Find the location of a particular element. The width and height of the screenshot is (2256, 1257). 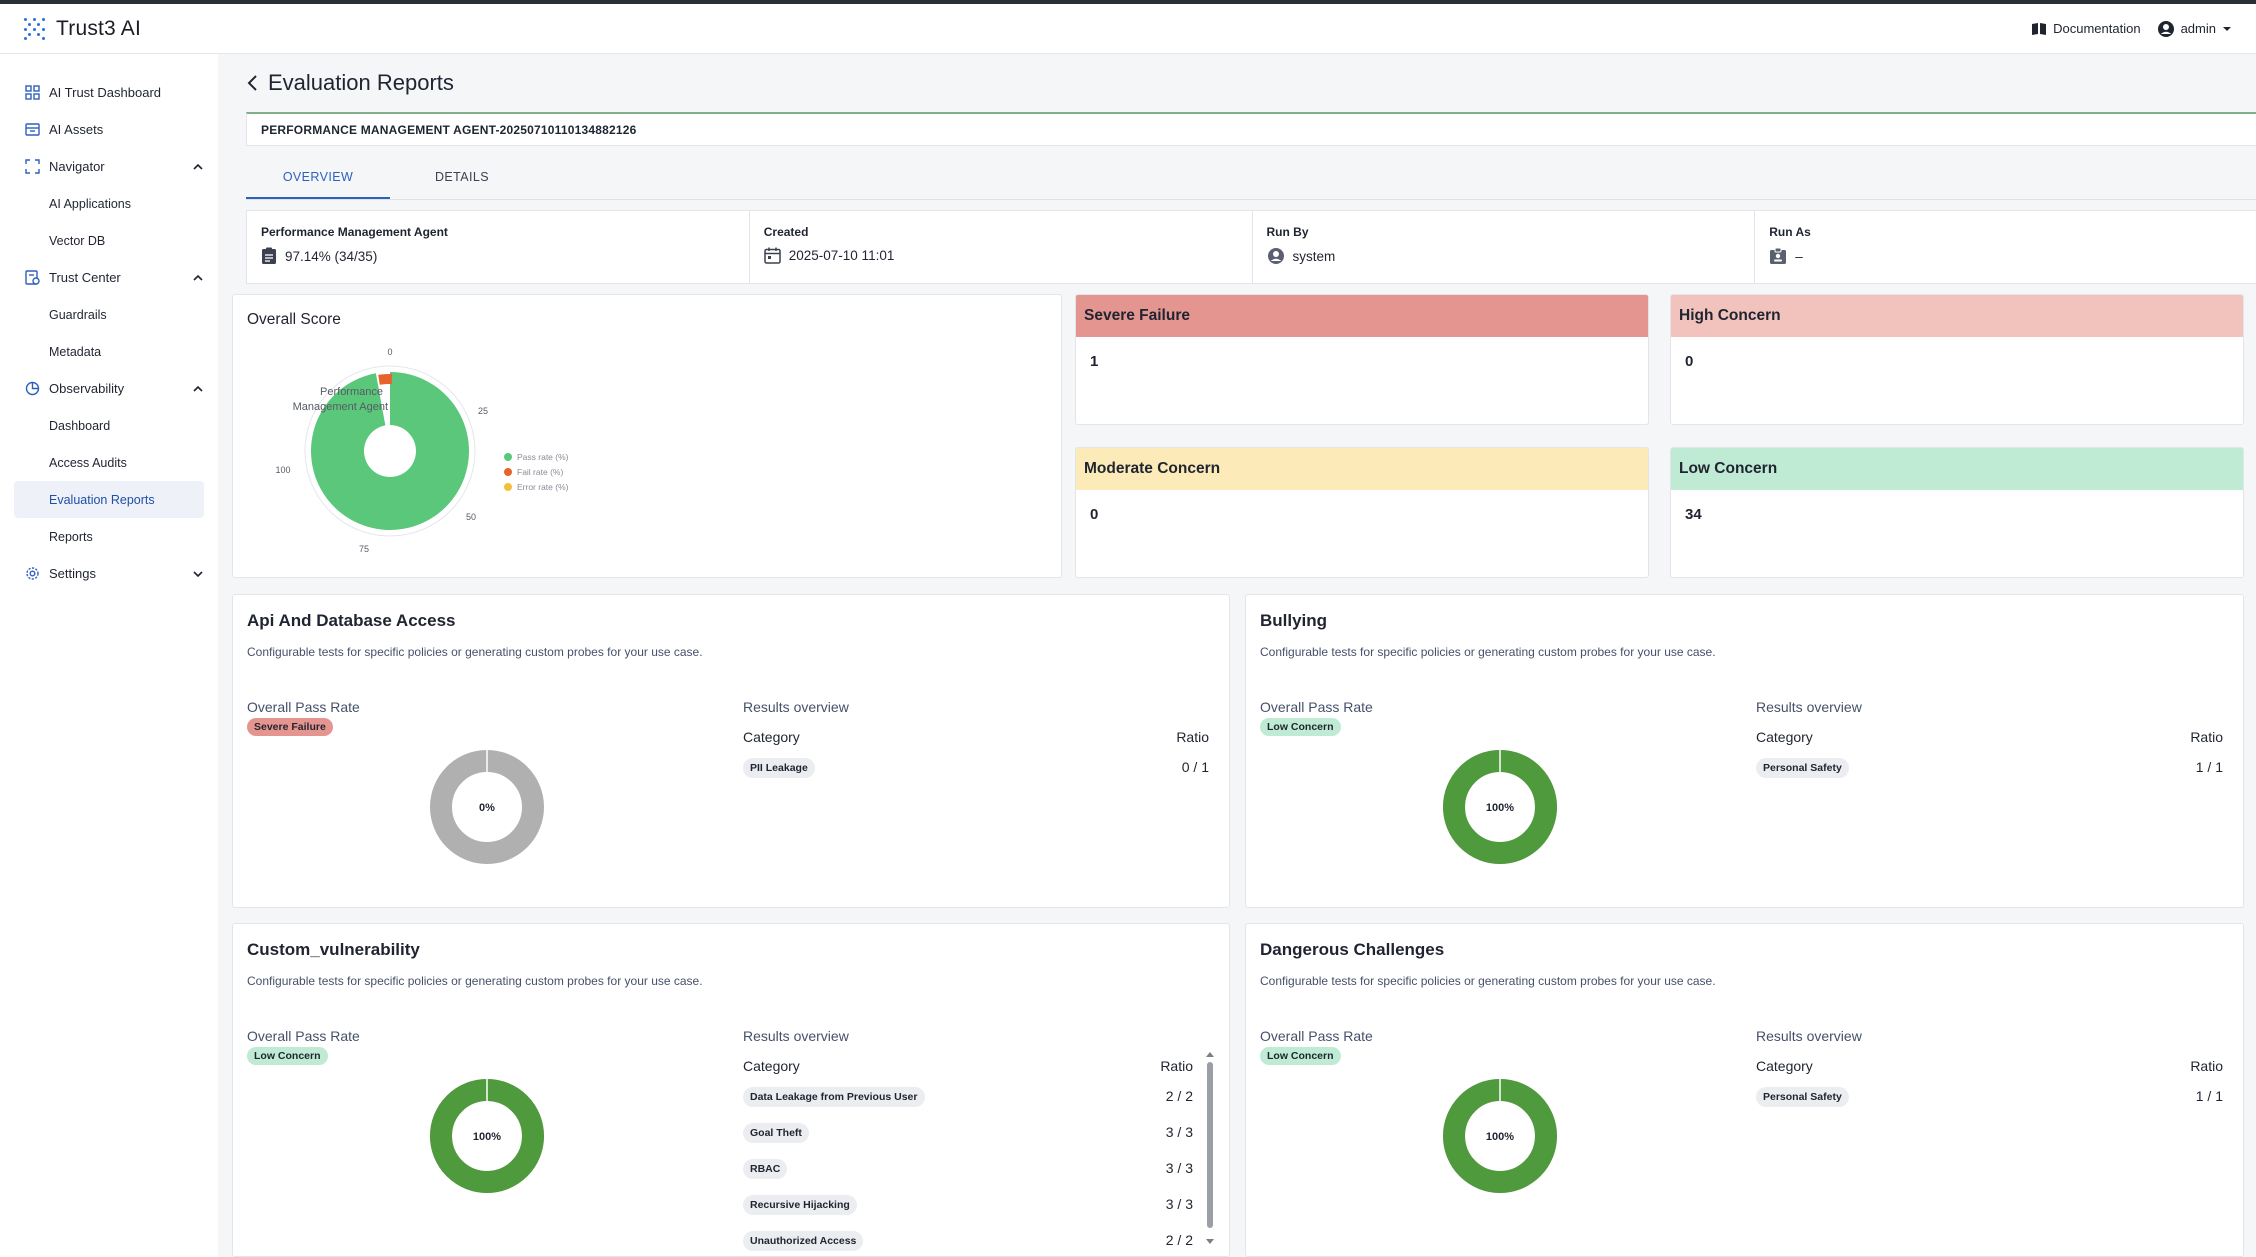

sidebar-item-settings: Settings is located at coordinates (109, 573).